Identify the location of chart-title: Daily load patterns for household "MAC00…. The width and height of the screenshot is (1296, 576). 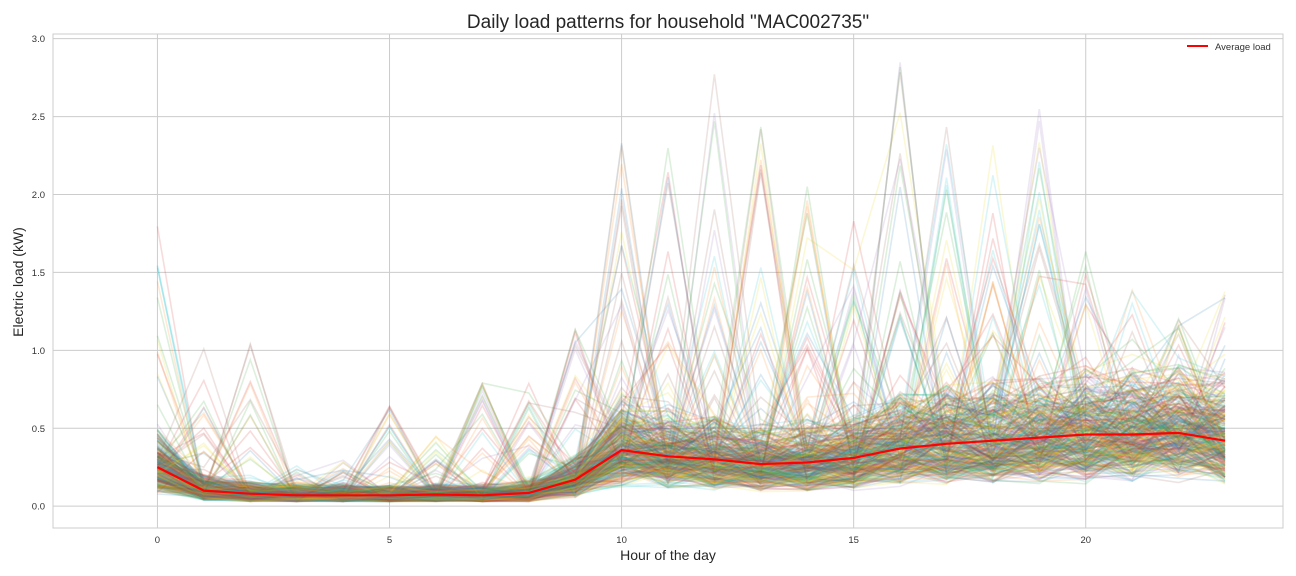
(668, 22).